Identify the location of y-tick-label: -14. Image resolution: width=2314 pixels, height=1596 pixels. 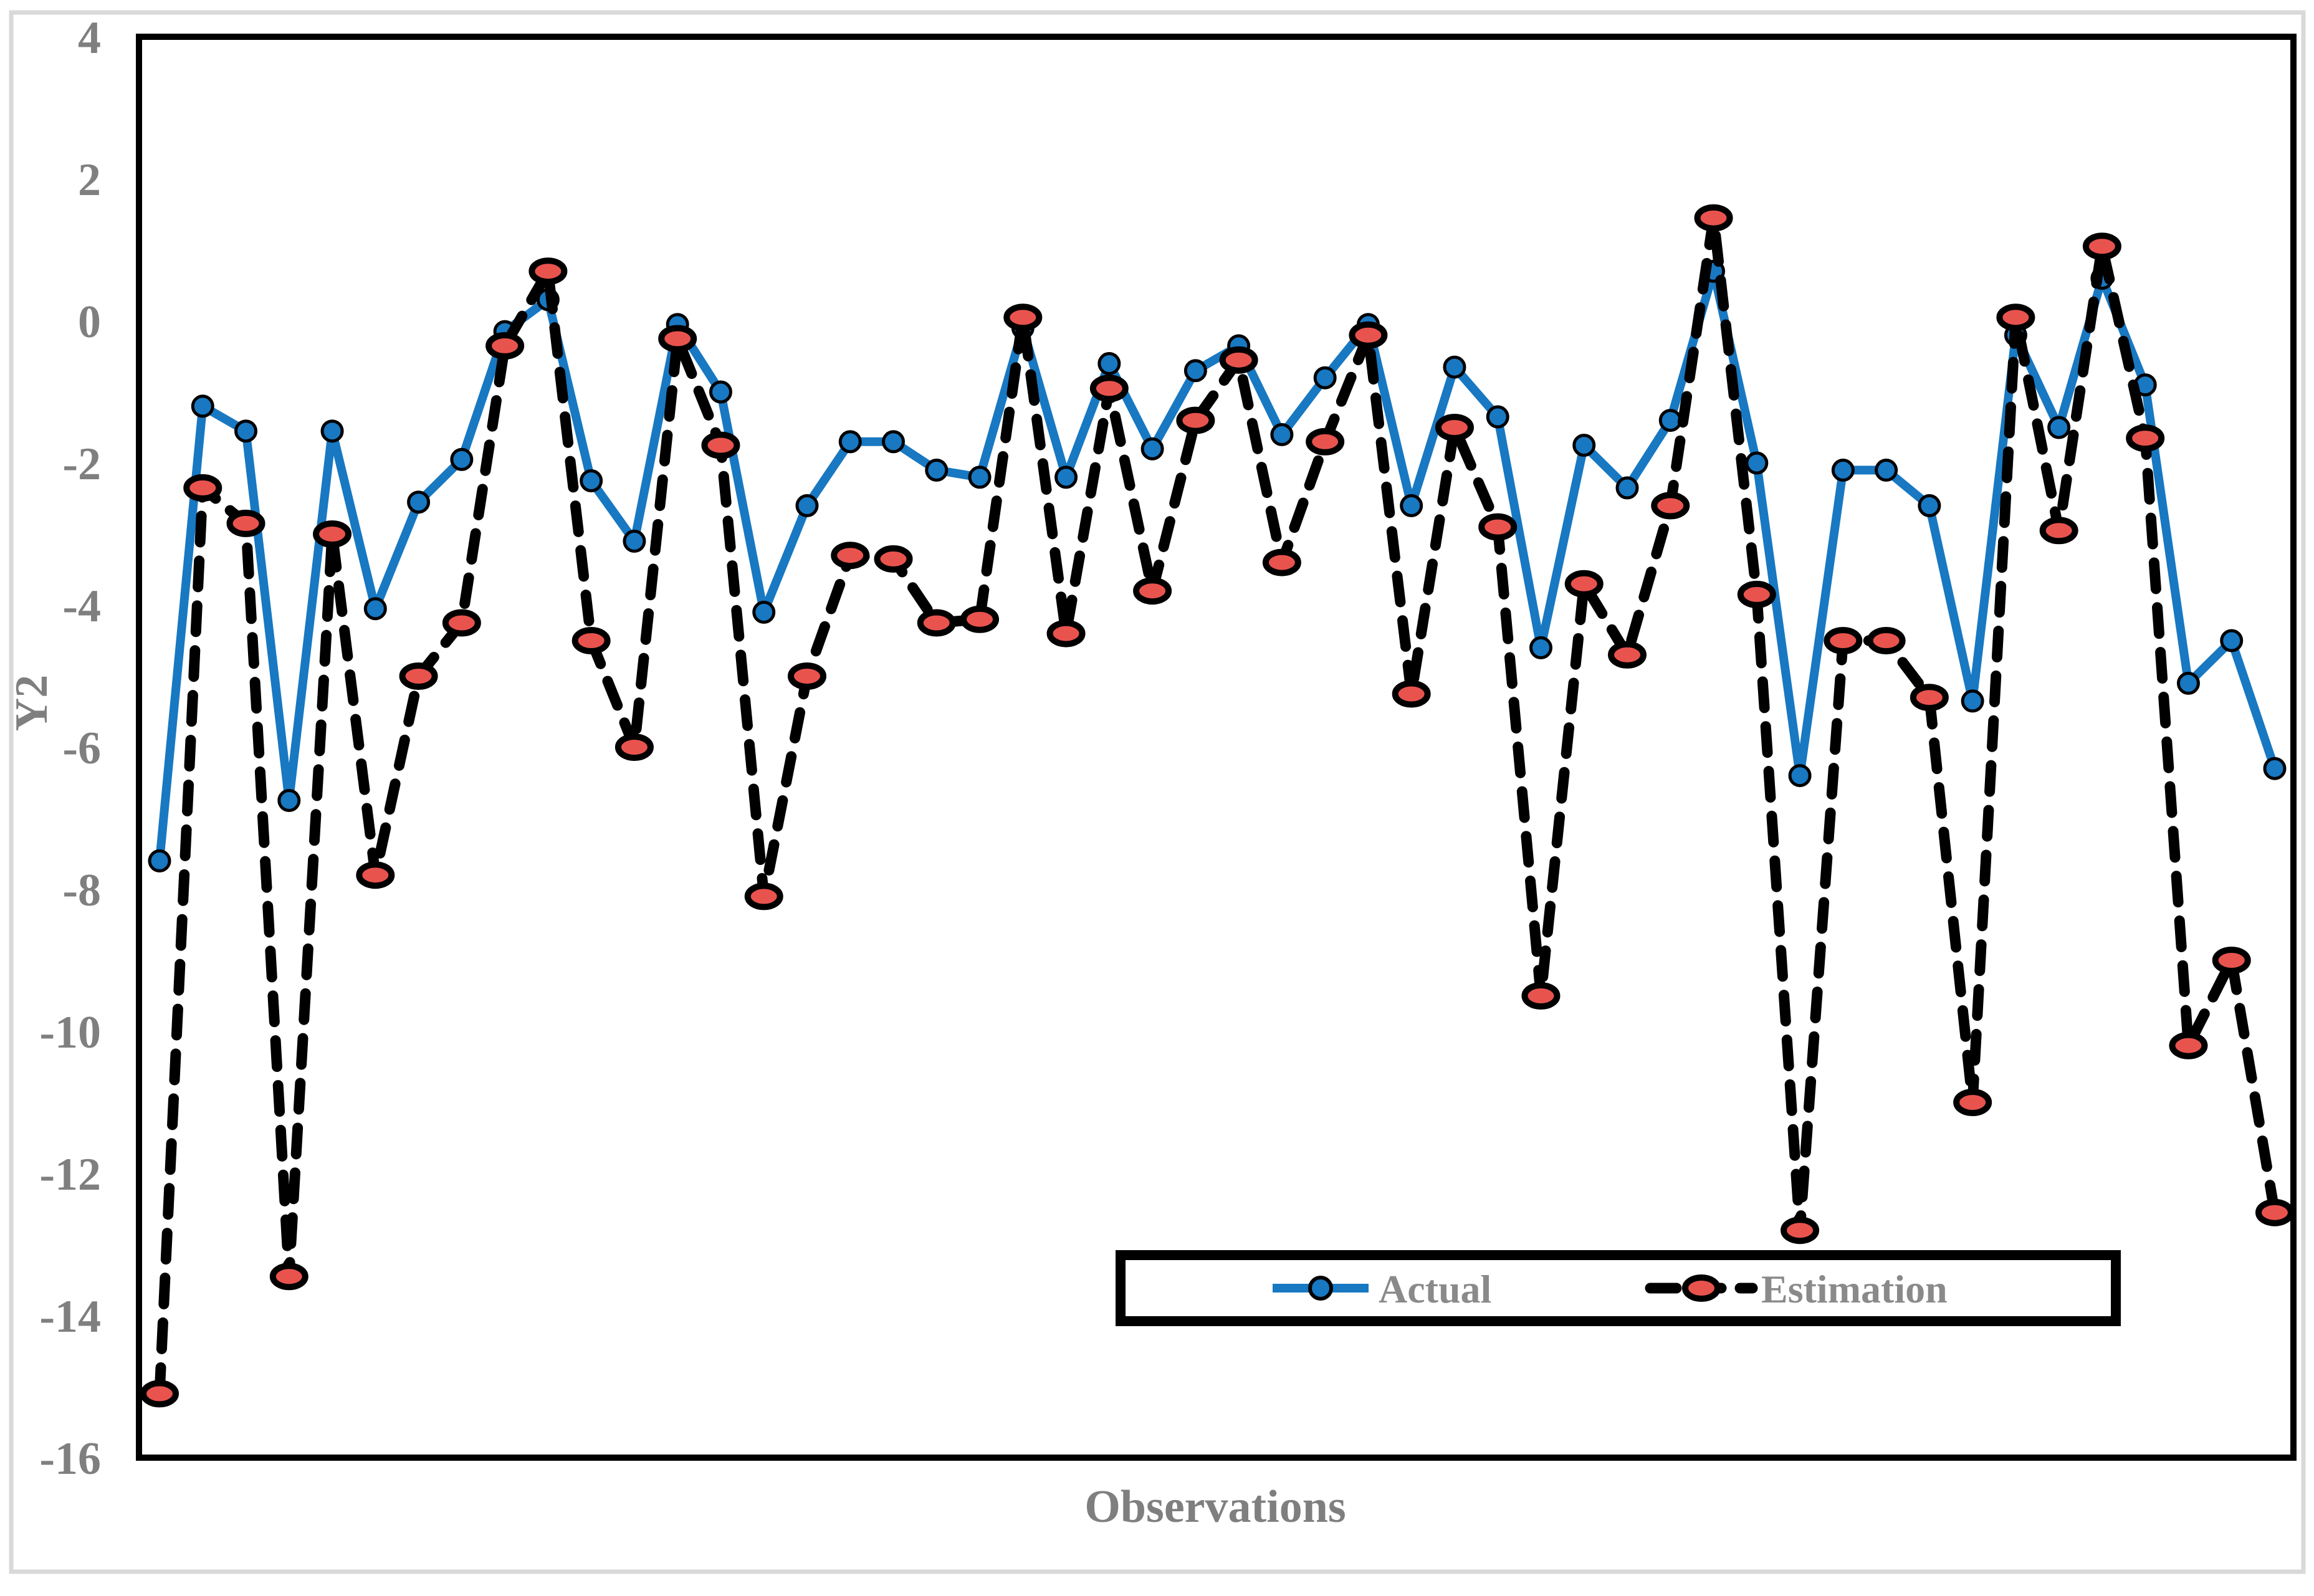
(70, 1316).